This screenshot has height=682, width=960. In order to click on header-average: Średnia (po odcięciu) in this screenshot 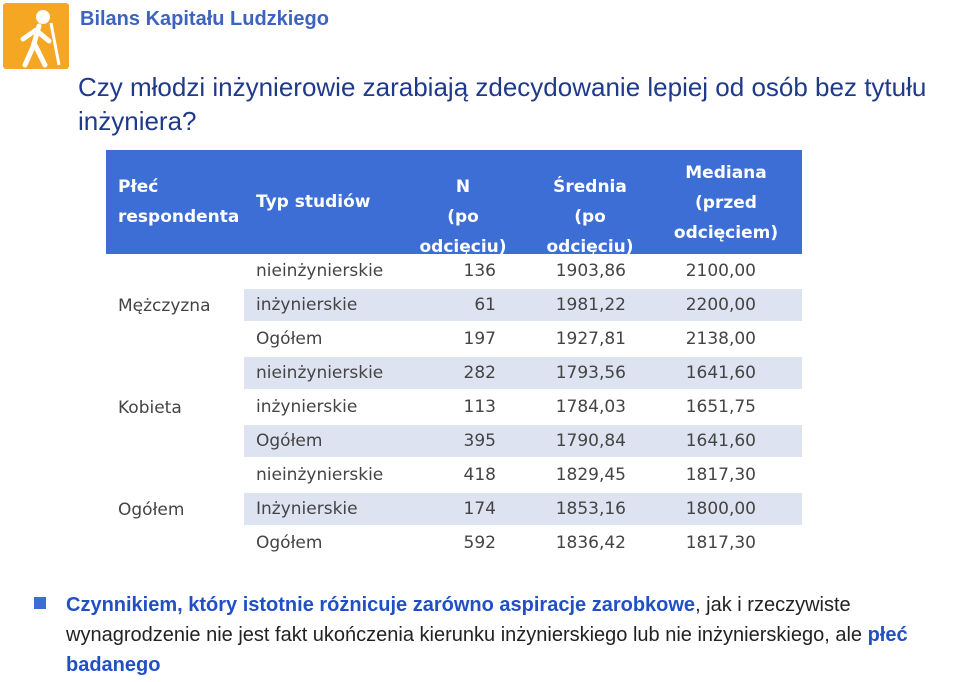, I will do `click(590, 217)`.